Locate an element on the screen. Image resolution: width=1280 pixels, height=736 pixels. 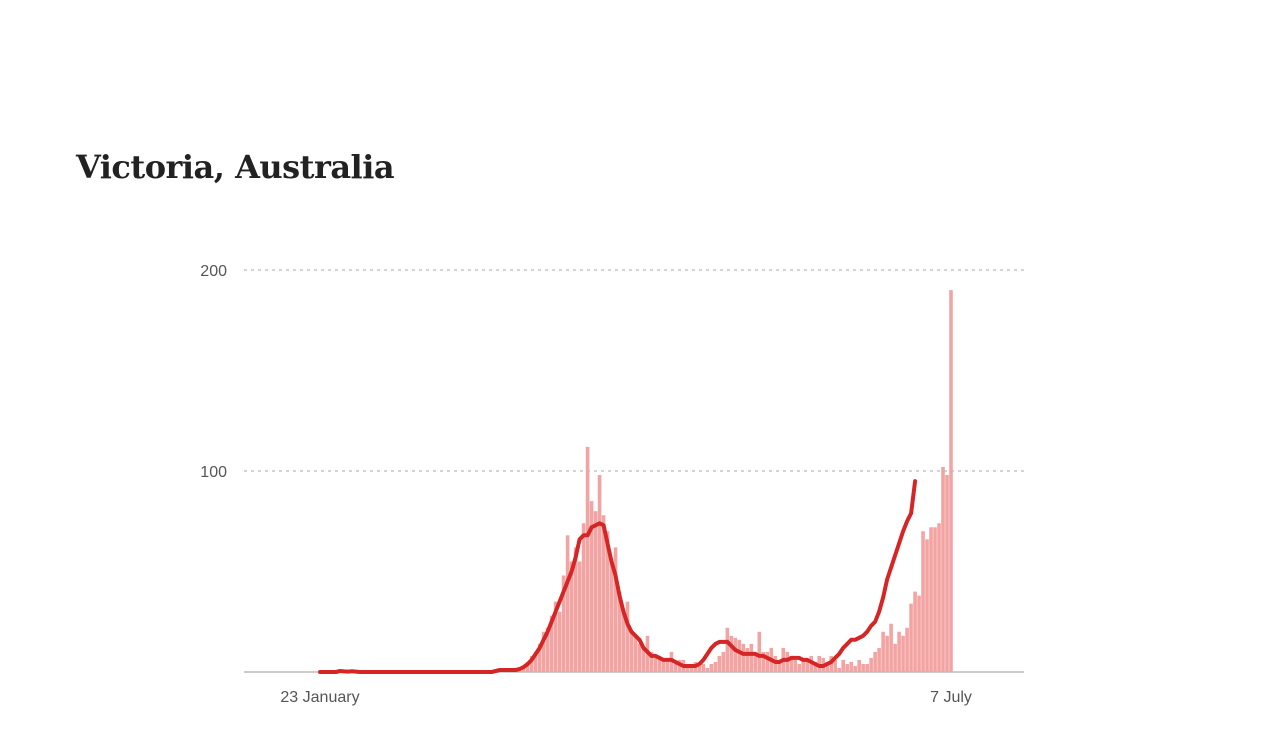
x-tick-label: 7 July is located at coordinates (951, 697).